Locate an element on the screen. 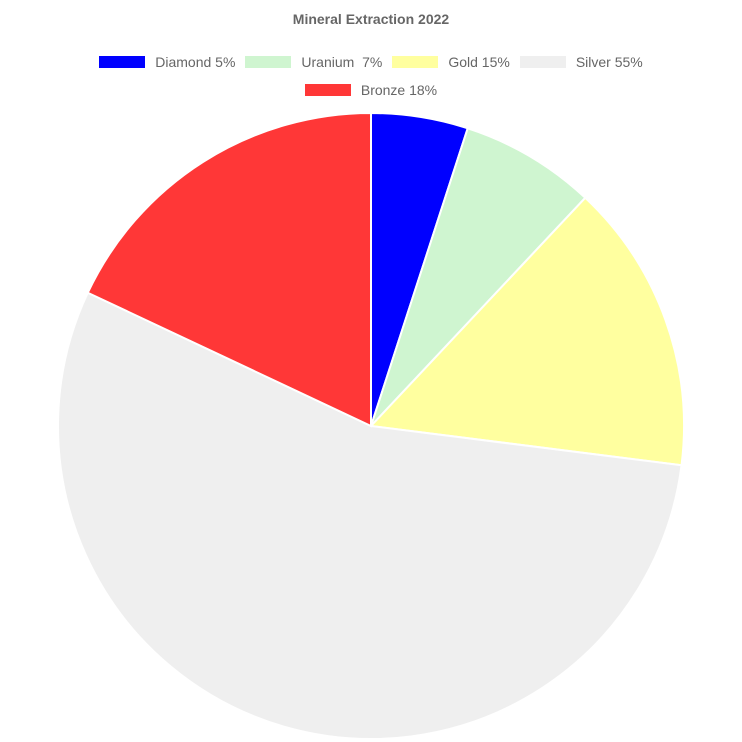 The height and width of the screenshot is (742, 742). legend-label-gold: Gold 15% is located at coordinates (479, 62).